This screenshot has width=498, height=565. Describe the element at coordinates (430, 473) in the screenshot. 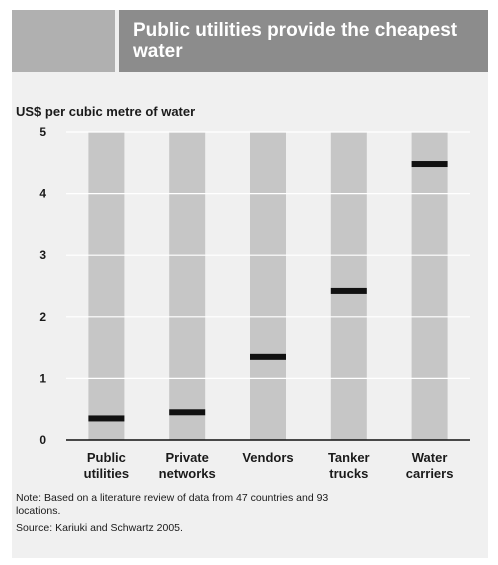

I see `category-label: carriers` at that location.